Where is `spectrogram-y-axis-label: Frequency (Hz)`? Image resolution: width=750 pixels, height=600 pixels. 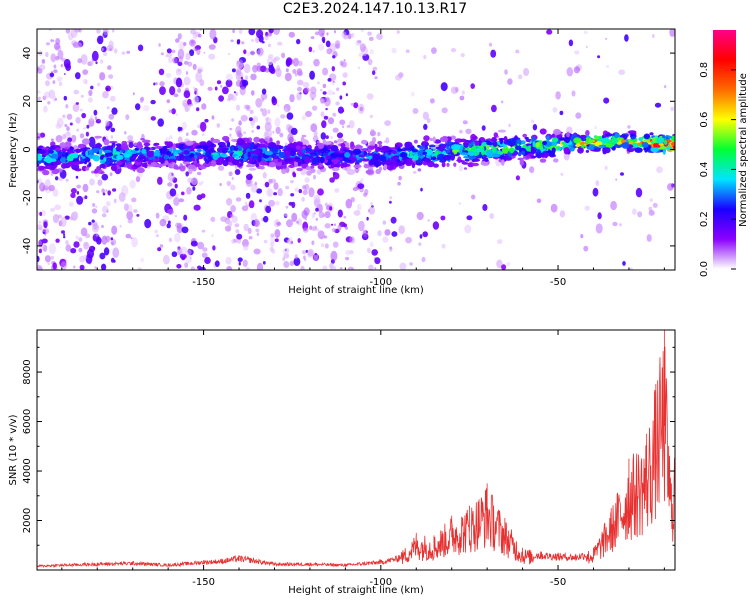
spectrogram-y-axis-label: Frequency (Hz) is located at coordinates (13, 150).